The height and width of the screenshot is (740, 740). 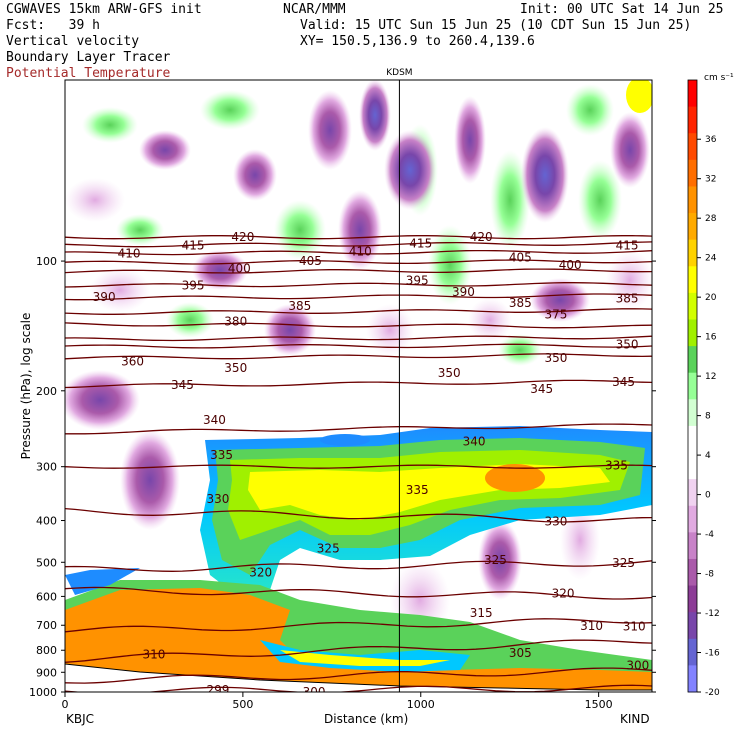 I want to click on x-tick-label: 0, so click(x=65, y=704).